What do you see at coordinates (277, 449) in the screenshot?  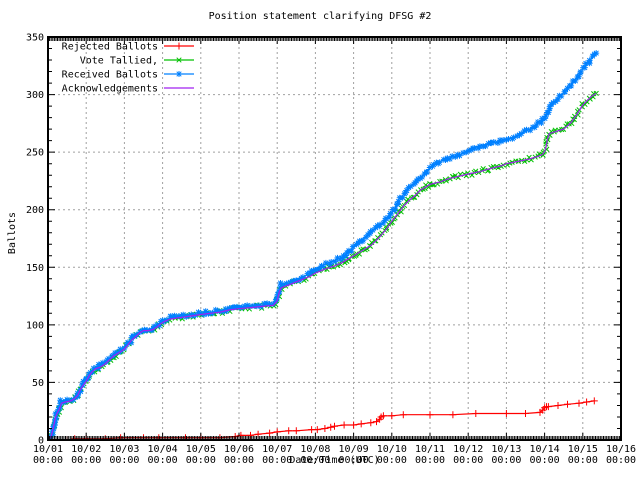 I see `x-tick-label-date: 10/07` at bounding box center [277, 449].